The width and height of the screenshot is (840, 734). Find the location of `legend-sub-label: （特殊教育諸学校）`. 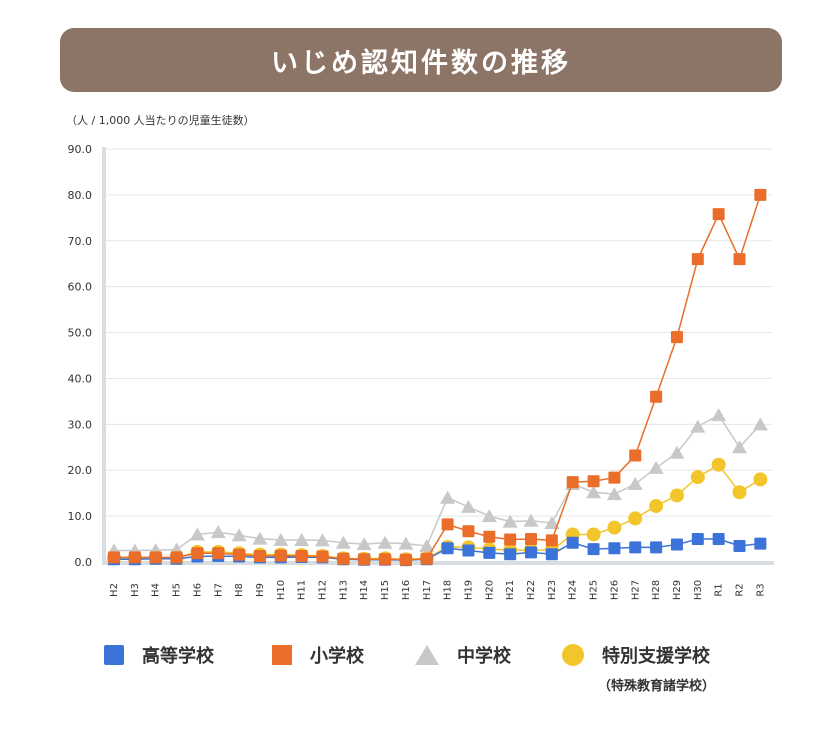

legend-sub-label: （特殊教育諸学校） is located at coordinates (657, 686).